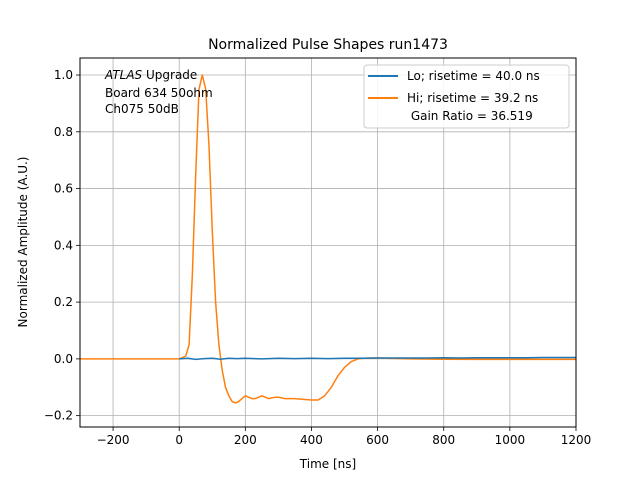  I want to click on legend-frame, so click(466, 96).